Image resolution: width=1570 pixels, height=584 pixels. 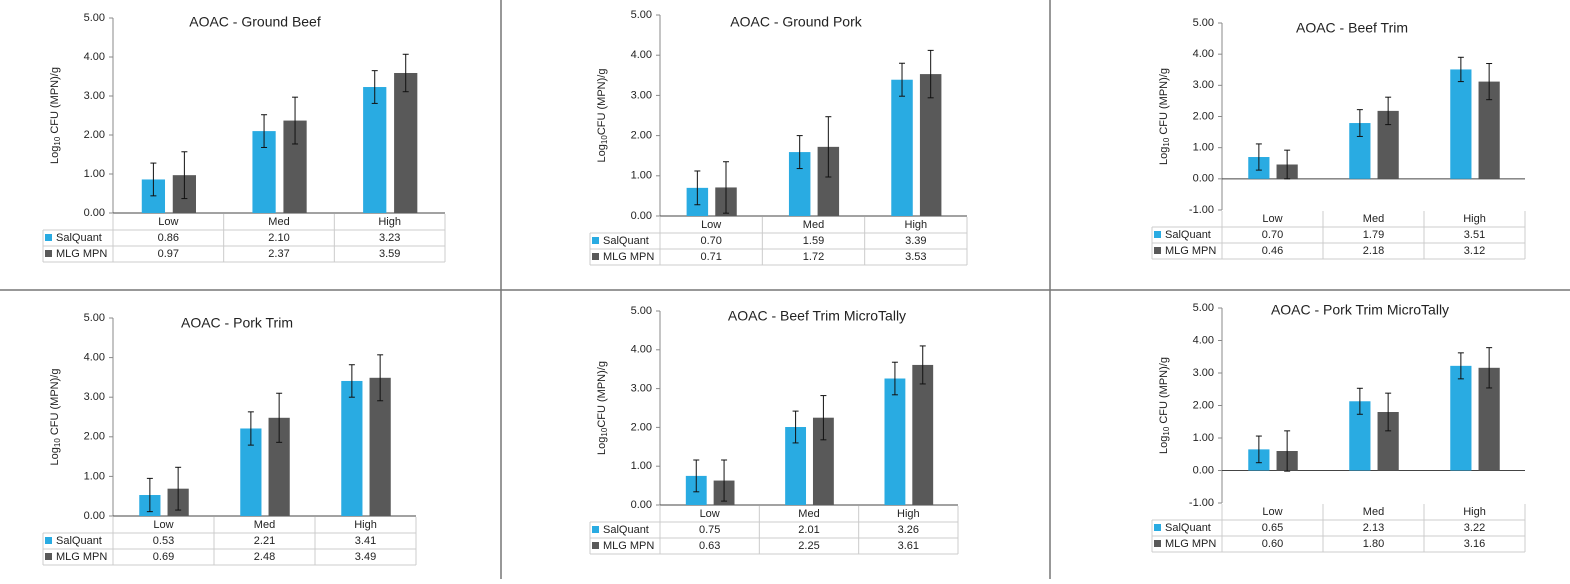 What do you see at coordinates (1474, 528) in the screenshot?
I see `table-value: 3.22` at bounding box center [1474, 528].